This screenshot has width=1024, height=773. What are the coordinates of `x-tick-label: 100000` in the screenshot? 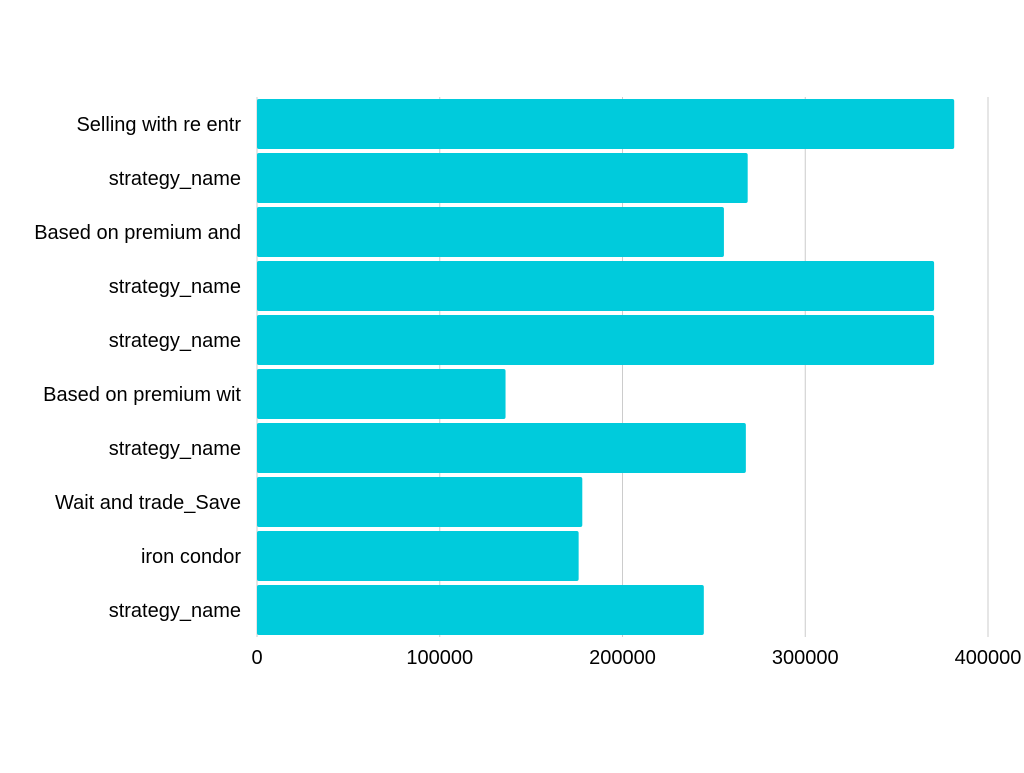 It's located at (439, 658).